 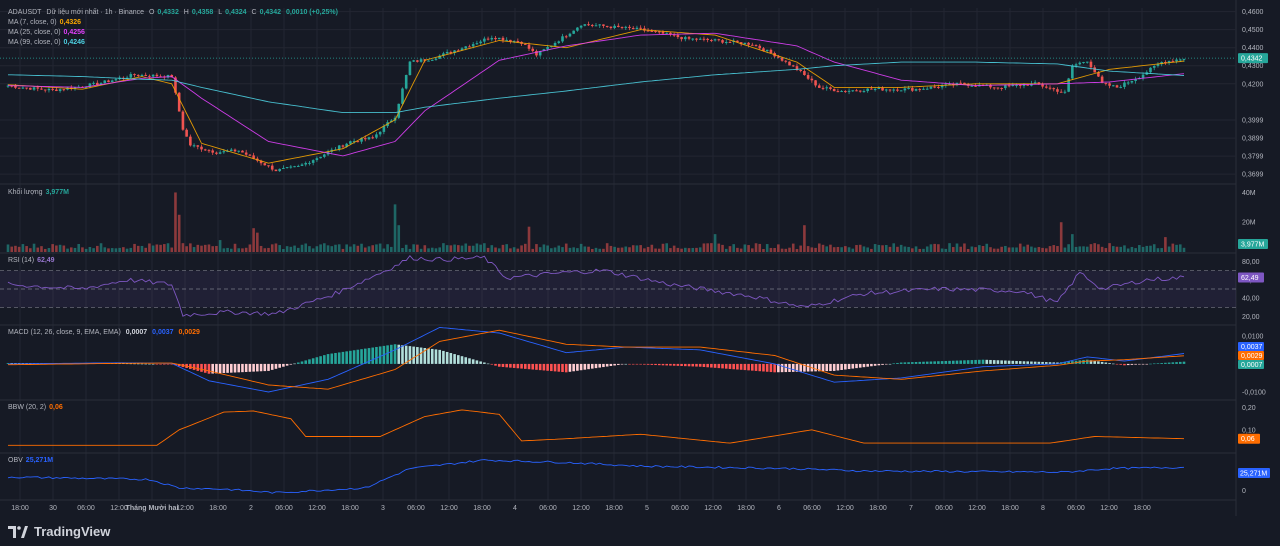 What do you see at coordinates (45, 22) in the screenshot?
I see `ma7-legend: MA (7, close, 0) 0,4326` at bounding box center [45, 22].